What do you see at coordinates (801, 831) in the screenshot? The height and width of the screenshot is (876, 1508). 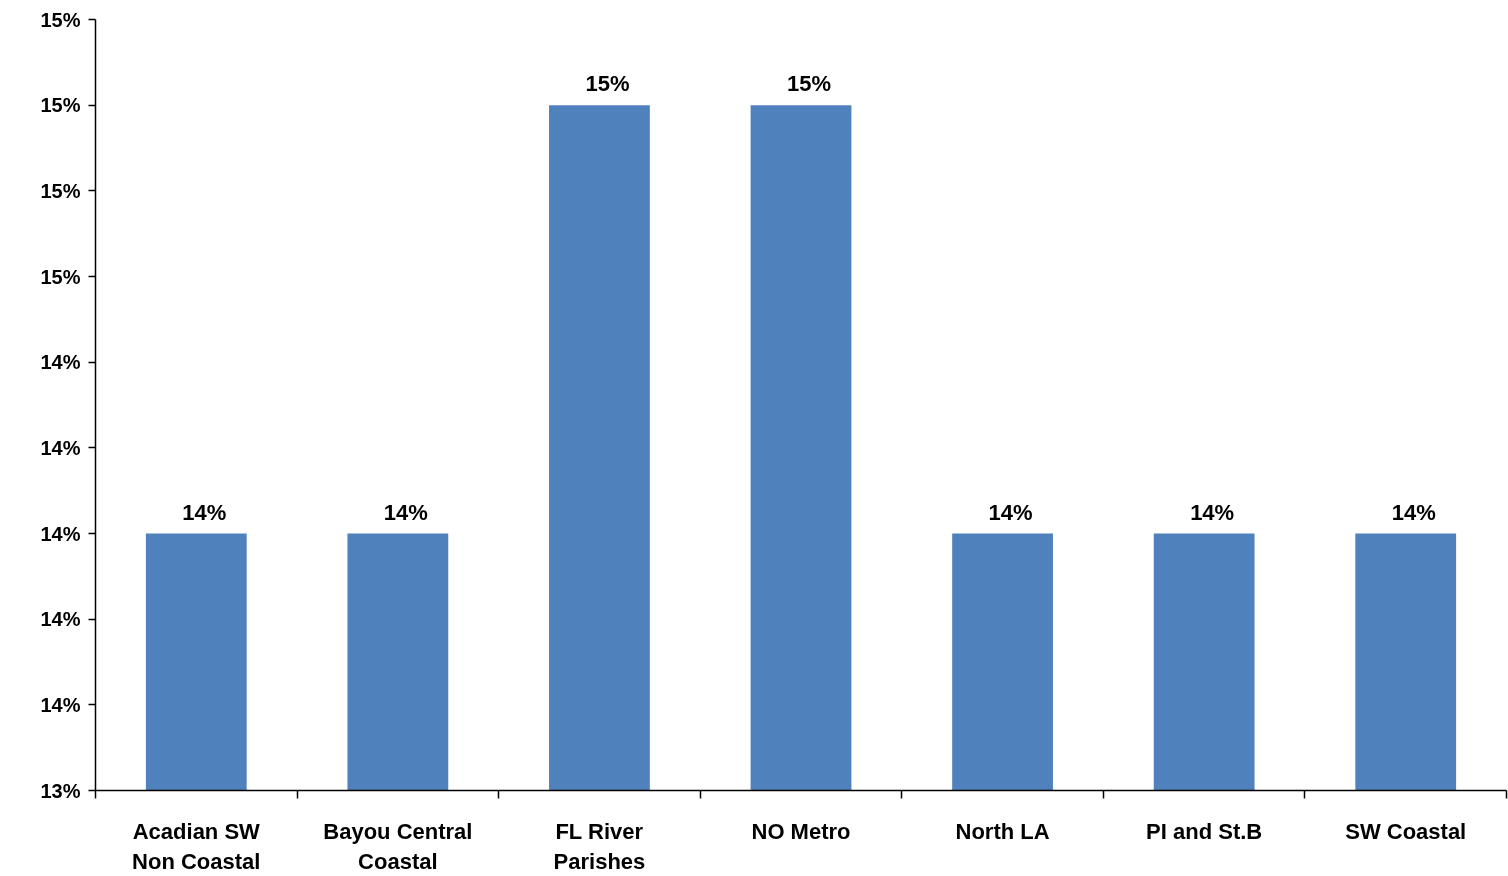 I see `x-tick-label: NO Metro` at bounding box center [801, 831].